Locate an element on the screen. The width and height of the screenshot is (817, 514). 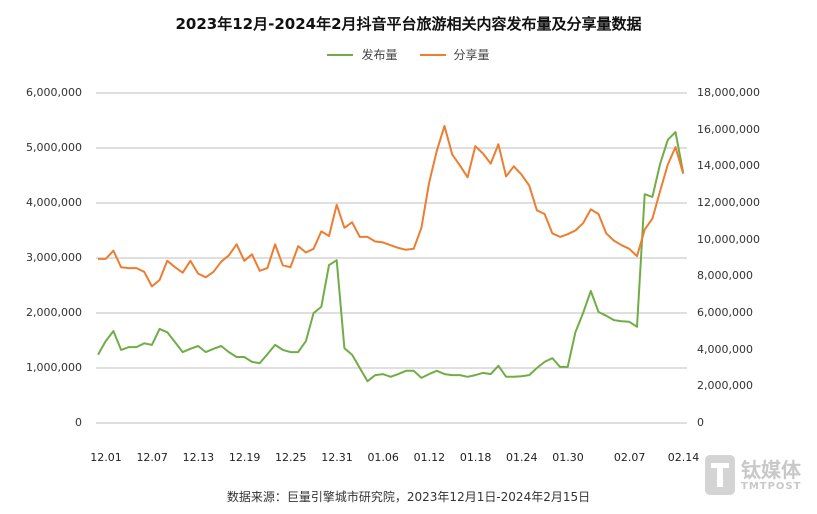
y-tick-left: 2,000,000 is located at coordinates (54, 312).